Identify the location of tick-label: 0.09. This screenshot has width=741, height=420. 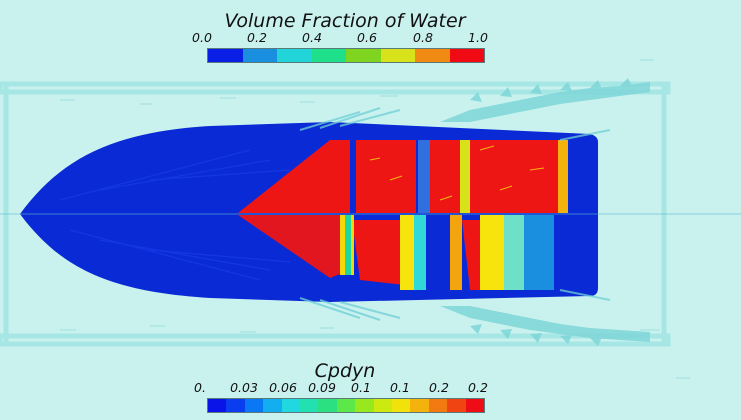
(322, 387).